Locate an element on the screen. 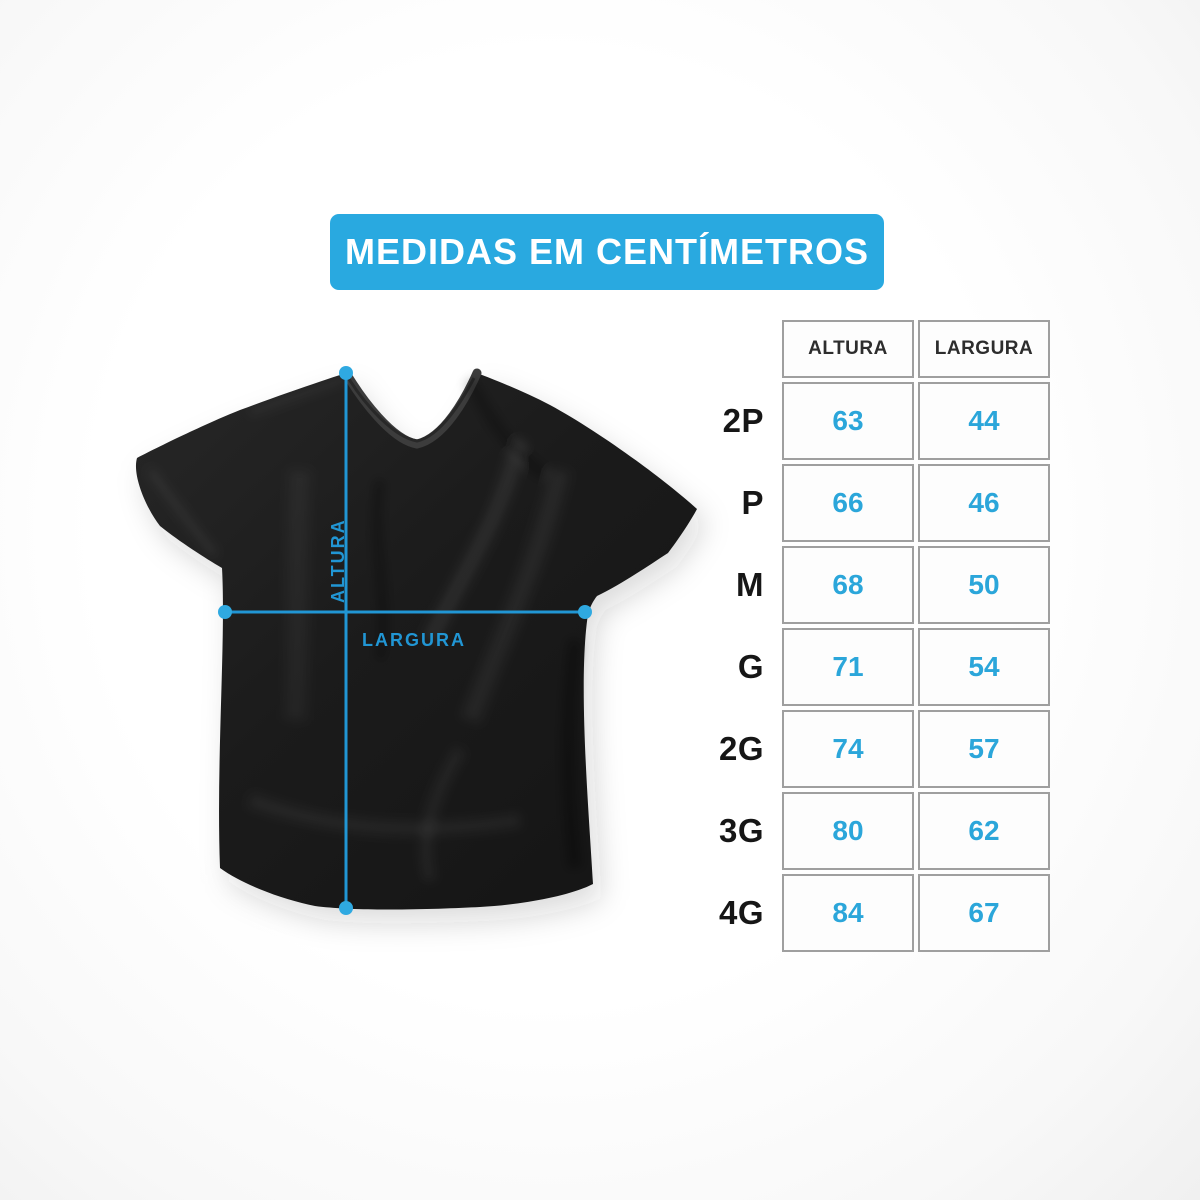 The image size is (1200, 1200). largura-value-cell: 57 is located at coordinates (984, 749).